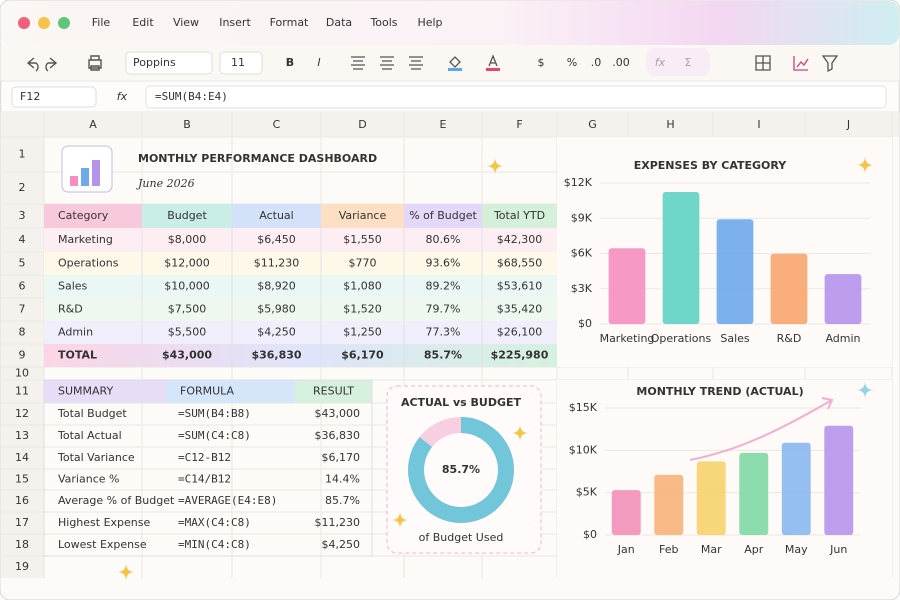  What do you see at coordinates (22, 435) in the screenshot?
I see `row-header: 13` at bounding box center [22, 435].